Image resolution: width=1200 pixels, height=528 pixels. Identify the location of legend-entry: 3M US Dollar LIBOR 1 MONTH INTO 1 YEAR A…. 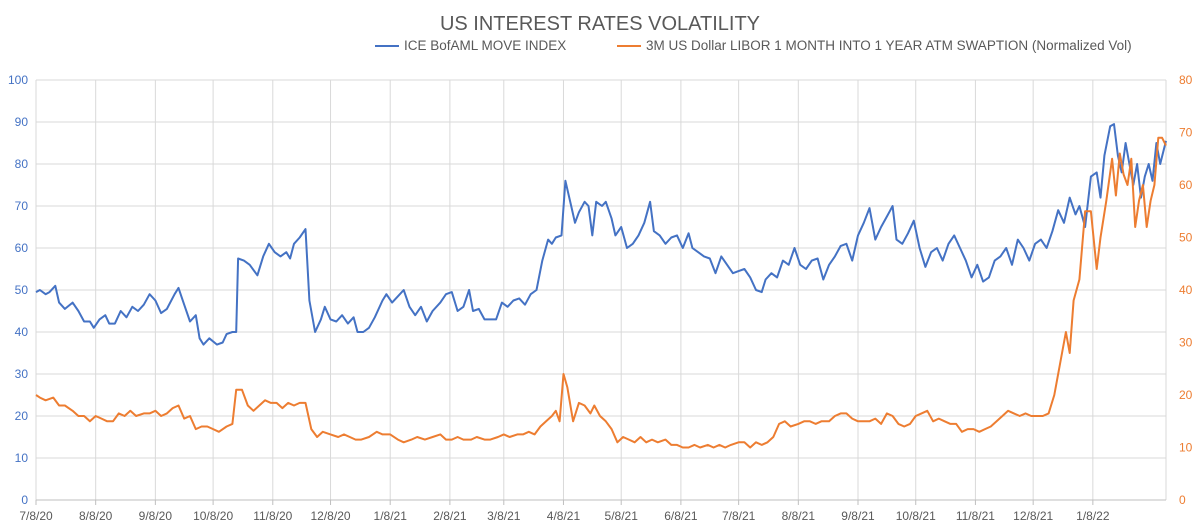
(889, 45).